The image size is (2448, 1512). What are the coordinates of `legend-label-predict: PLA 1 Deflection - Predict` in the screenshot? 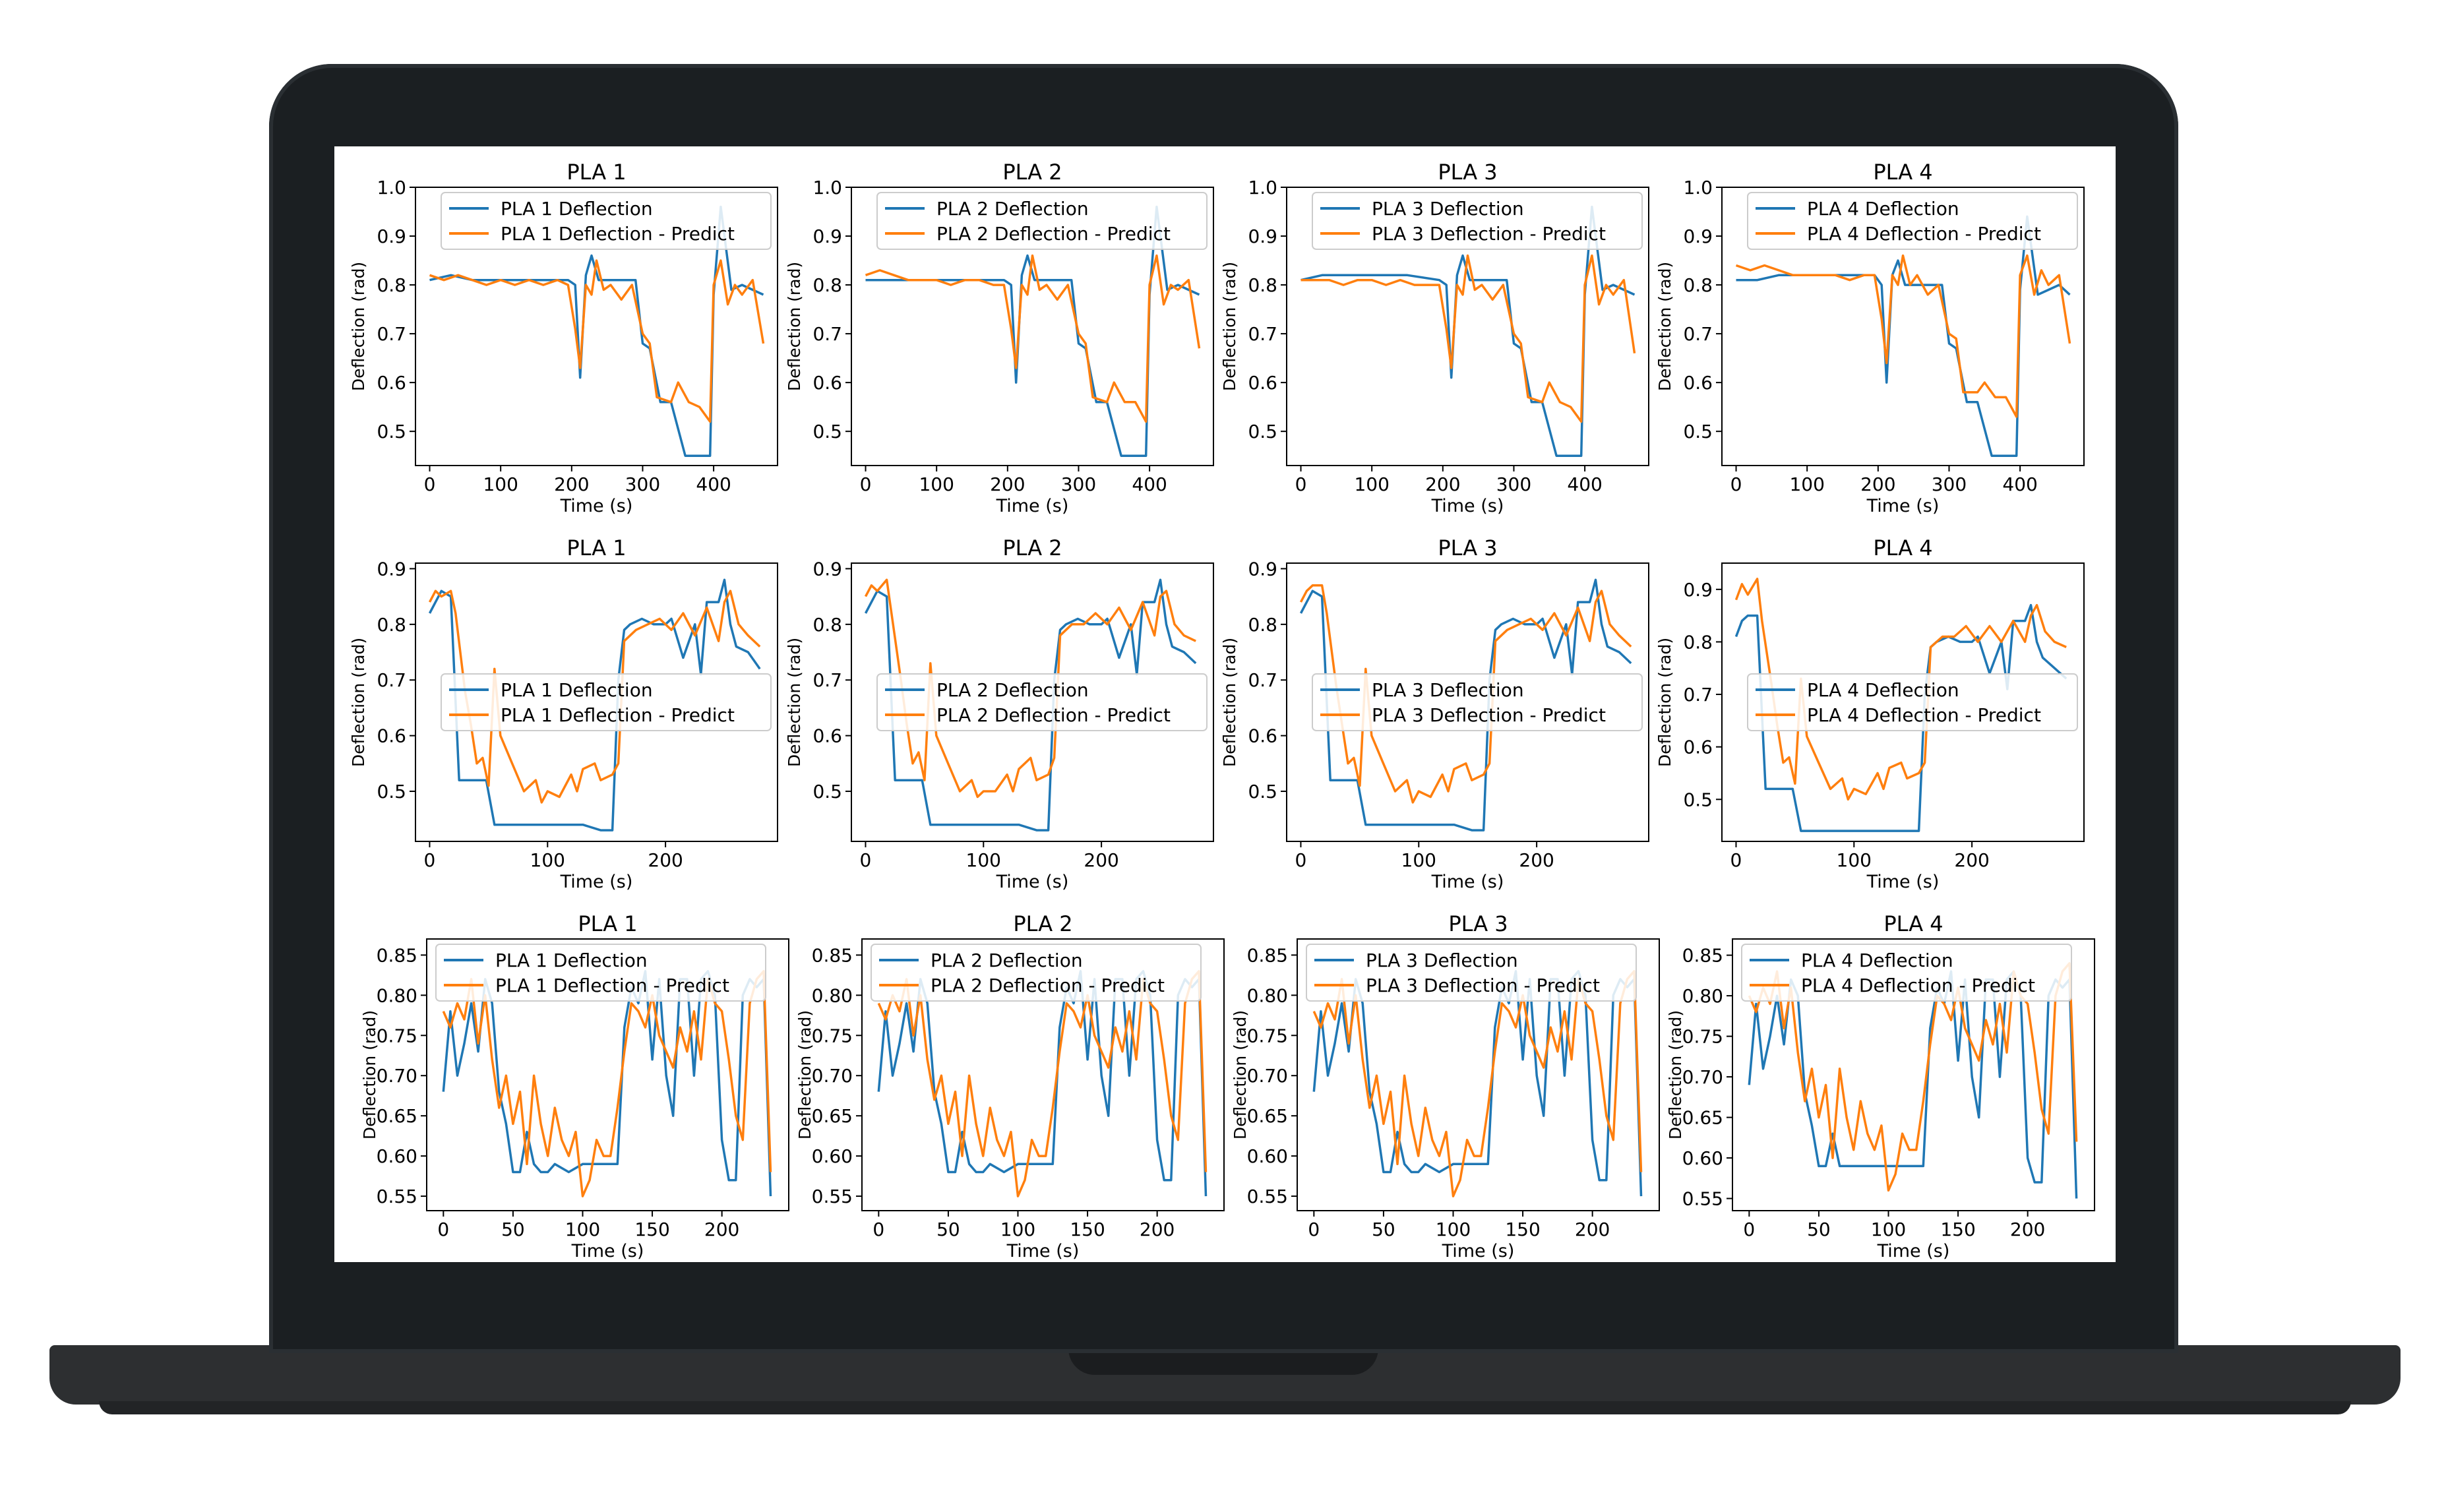 It's located at (612, 985).